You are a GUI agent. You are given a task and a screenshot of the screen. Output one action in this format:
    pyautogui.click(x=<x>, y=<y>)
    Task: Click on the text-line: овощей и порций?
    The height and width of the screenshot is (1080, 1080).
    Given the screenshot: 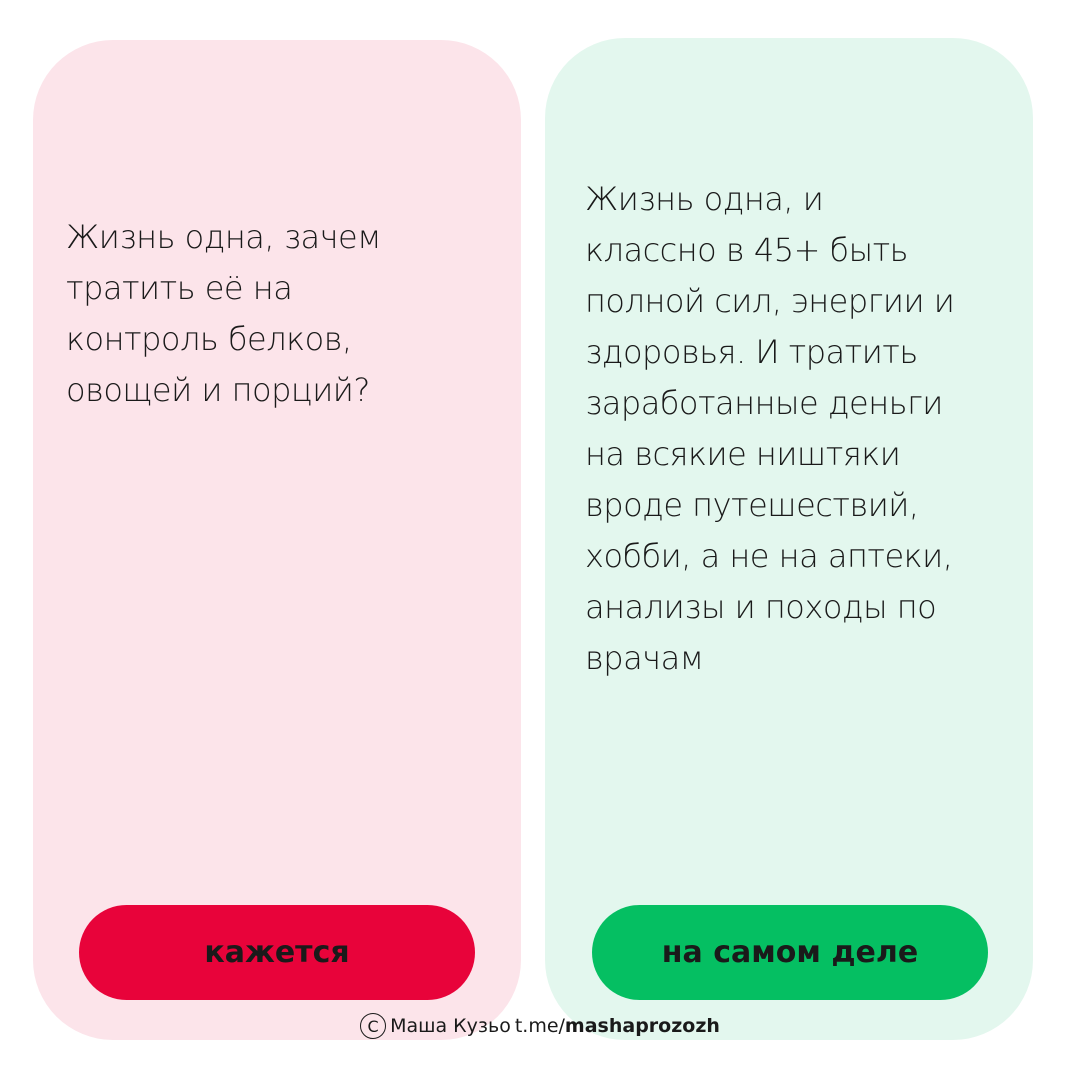 What is the action you would take?
    pyautogui.click(x=218, y=390)
    